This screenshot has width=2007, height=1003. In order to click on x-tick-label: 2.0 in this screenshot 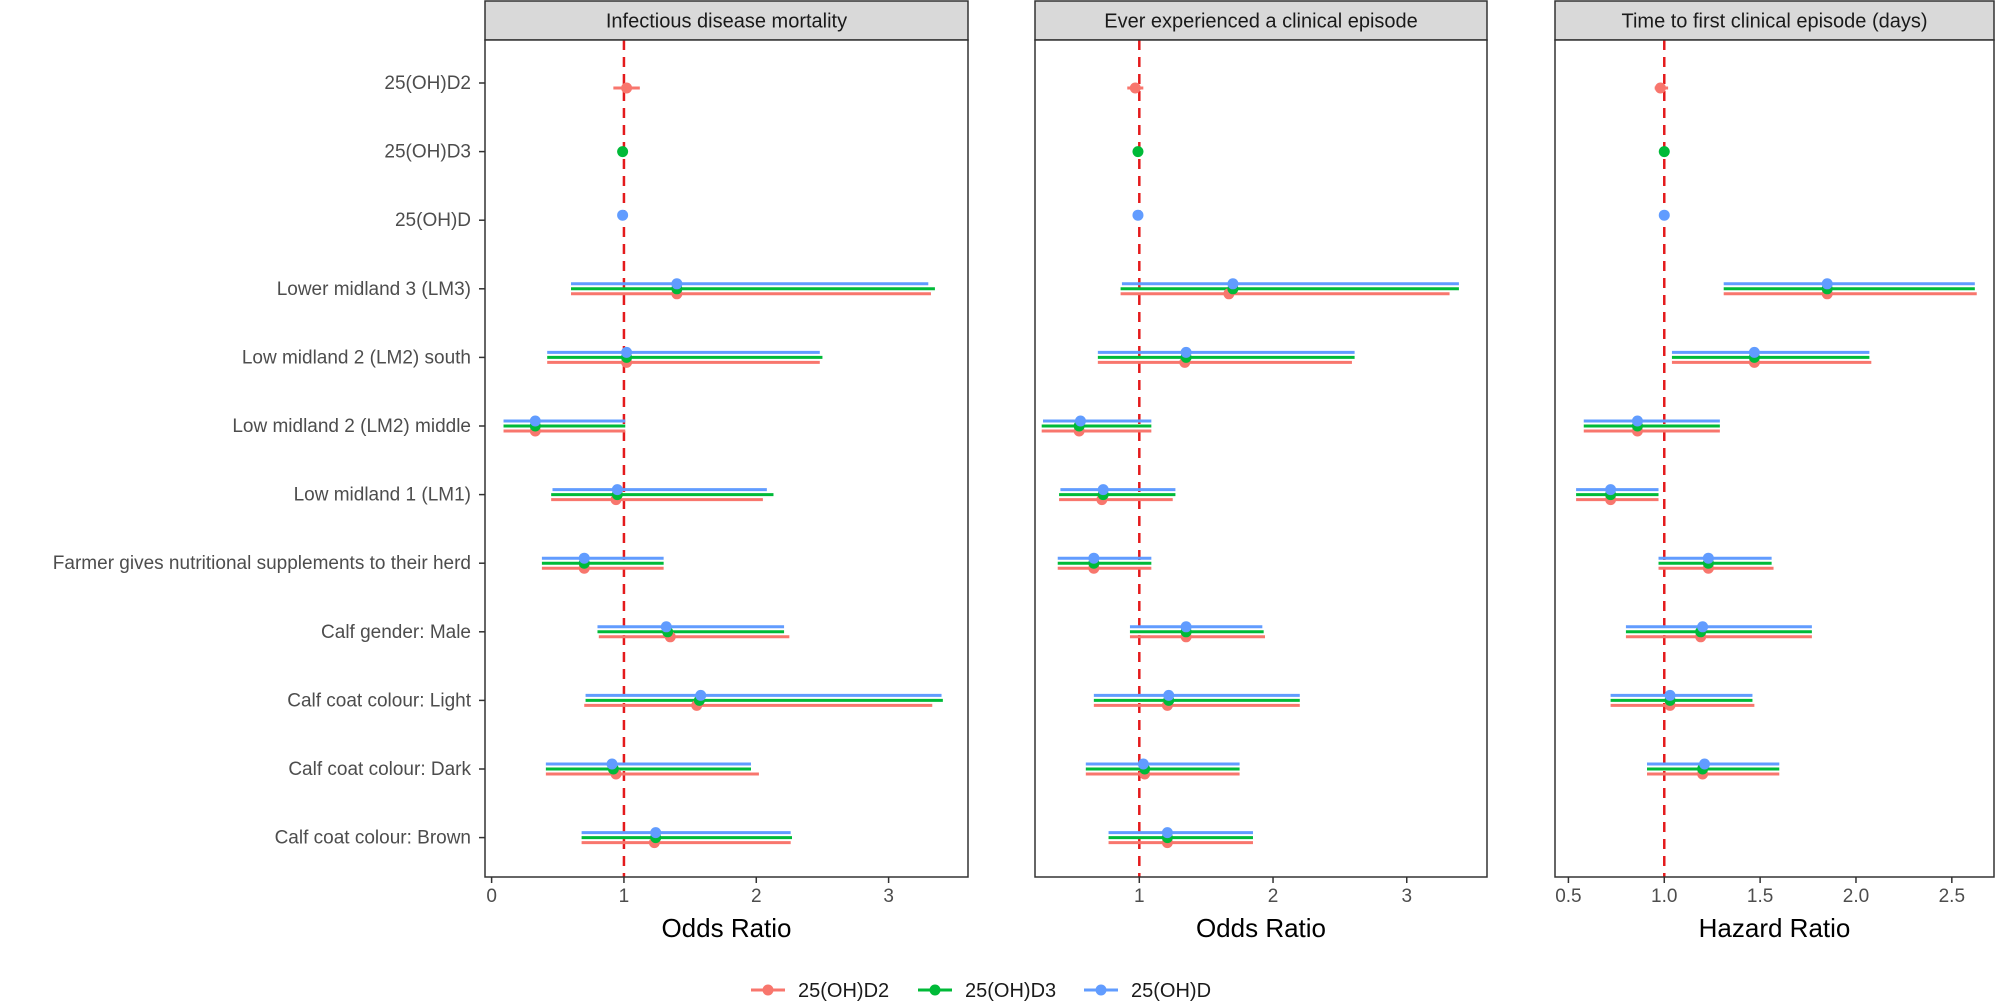, I will do `click(1856, 896)`.